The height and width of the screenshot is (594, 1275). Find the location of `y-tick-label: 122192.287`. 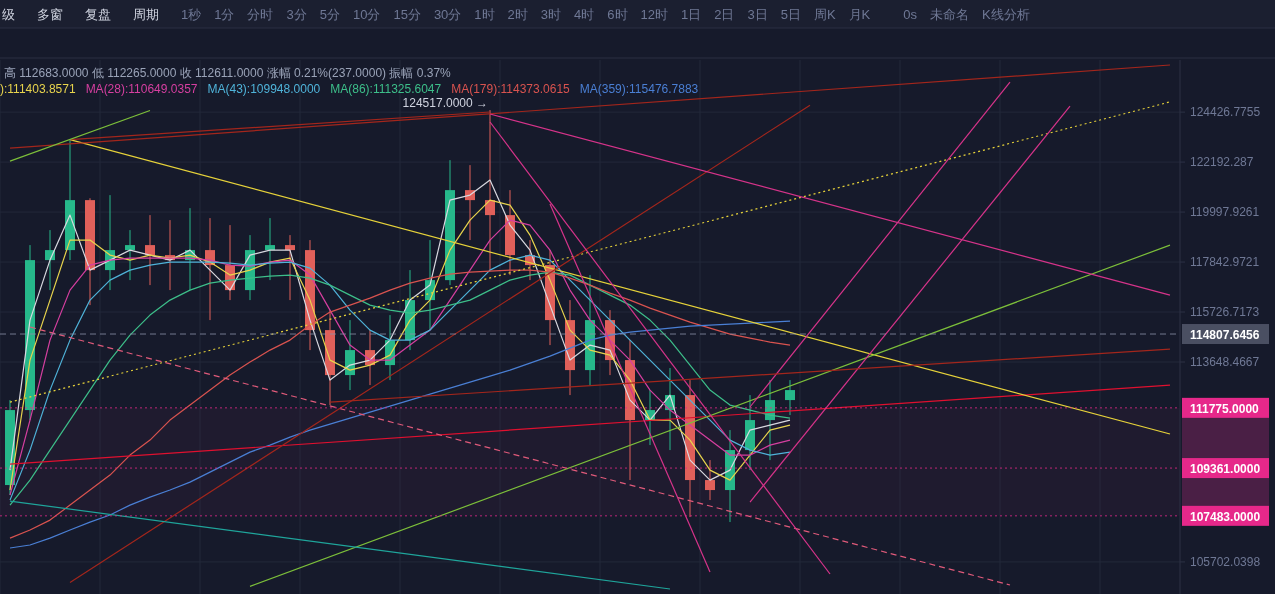

y-tick-label: 122192.287 is located at coordinates (1222, 162).